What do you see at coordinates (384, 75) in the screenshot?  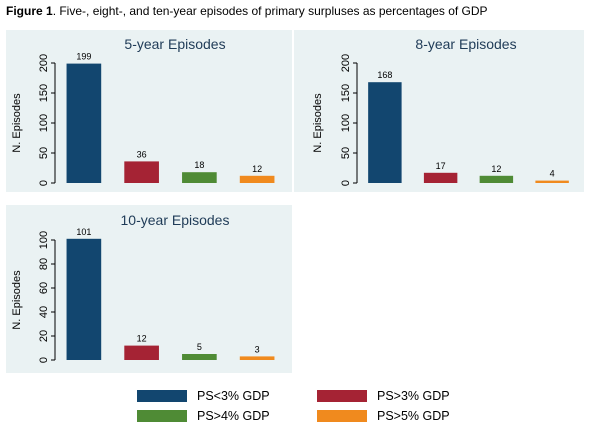 I see `bar-value-label-8-year-ps-lt-3: 168` at bounding box center [384, 75].